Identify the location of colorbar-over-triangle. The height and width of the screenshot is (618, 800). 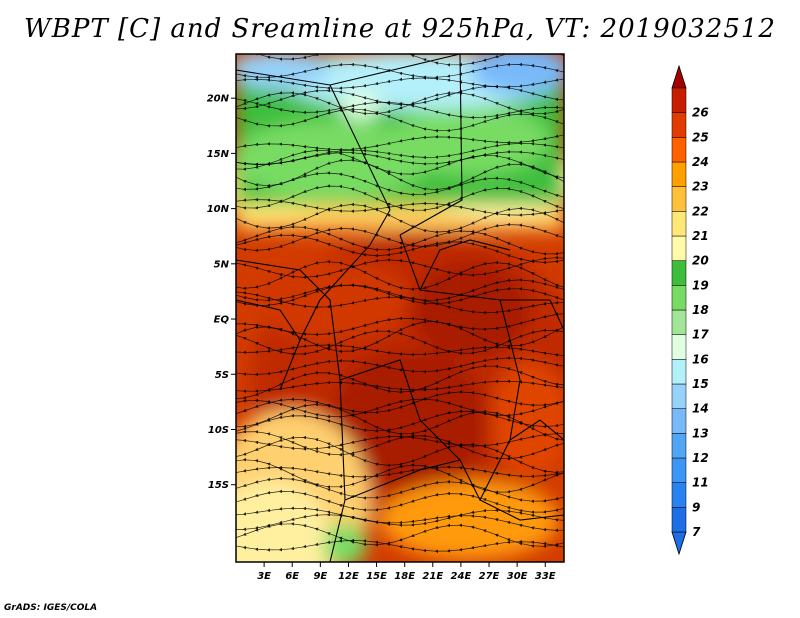
(679, 76).